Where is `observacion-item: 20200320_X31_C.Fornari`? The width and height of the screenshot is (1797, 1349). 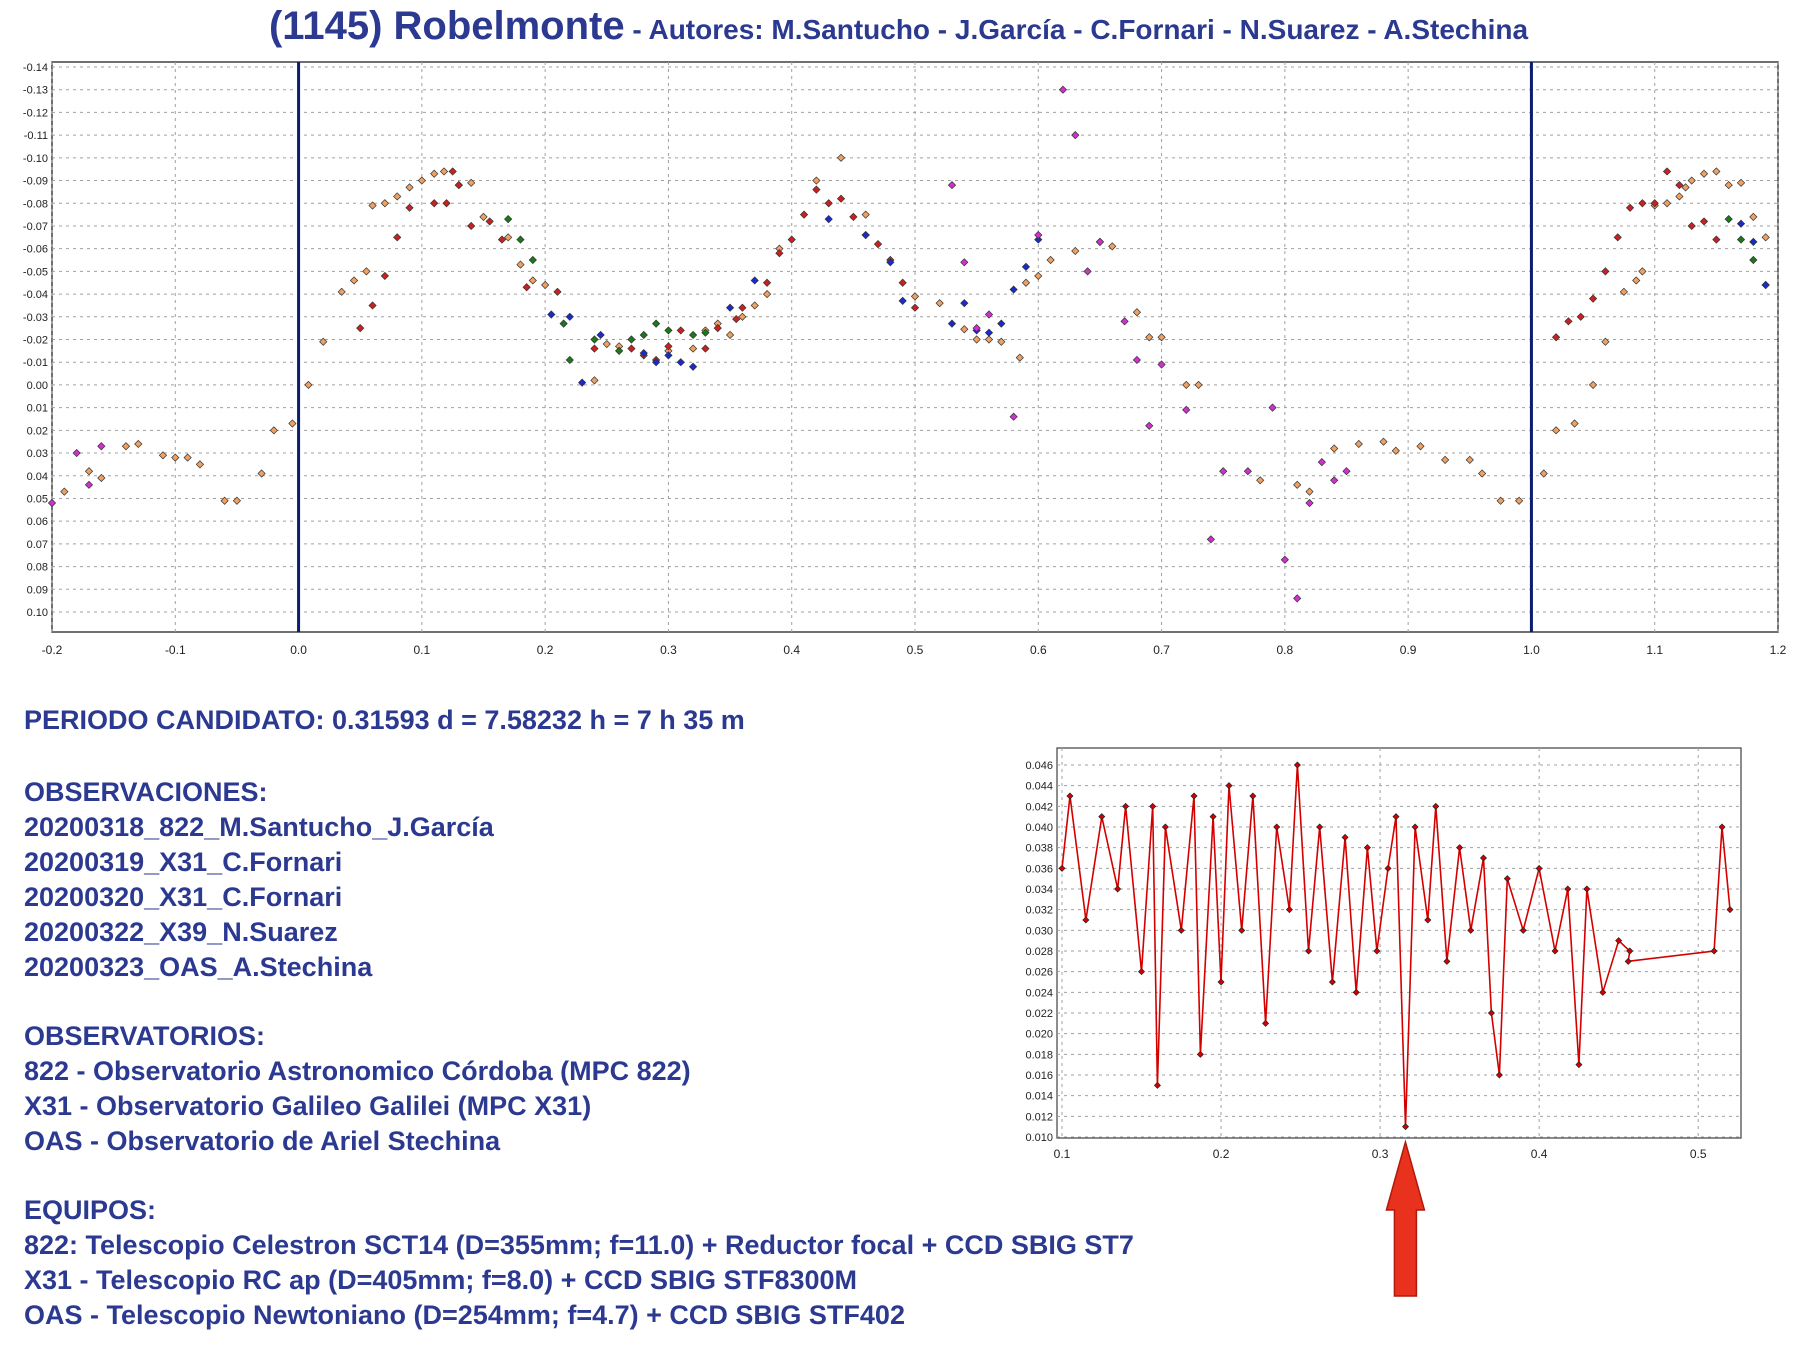 observacion-item: 20200320_X31_C.Fornari is located at coordinates (183, 897).